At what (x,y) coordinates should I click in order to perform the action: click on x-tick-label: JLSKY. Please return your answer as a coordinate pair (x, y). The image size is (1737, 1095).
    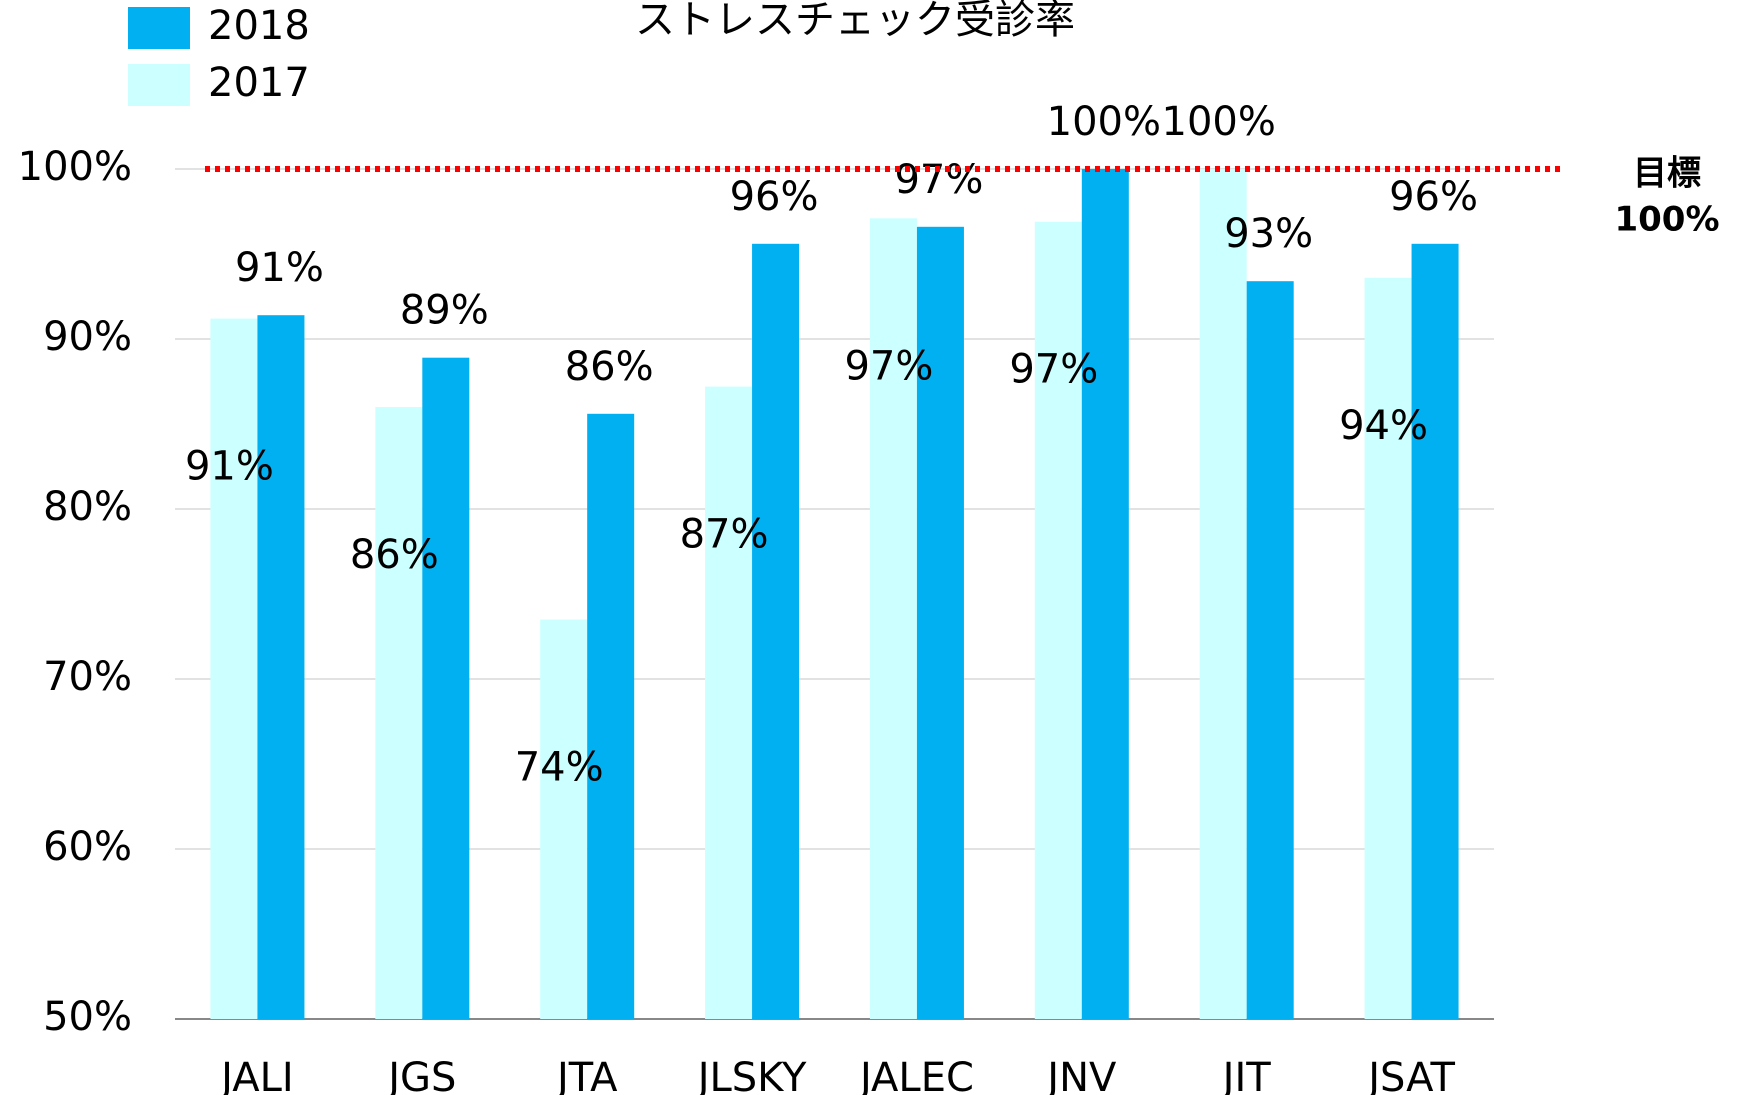
    Looking at the image, I should click on (751, 1075).